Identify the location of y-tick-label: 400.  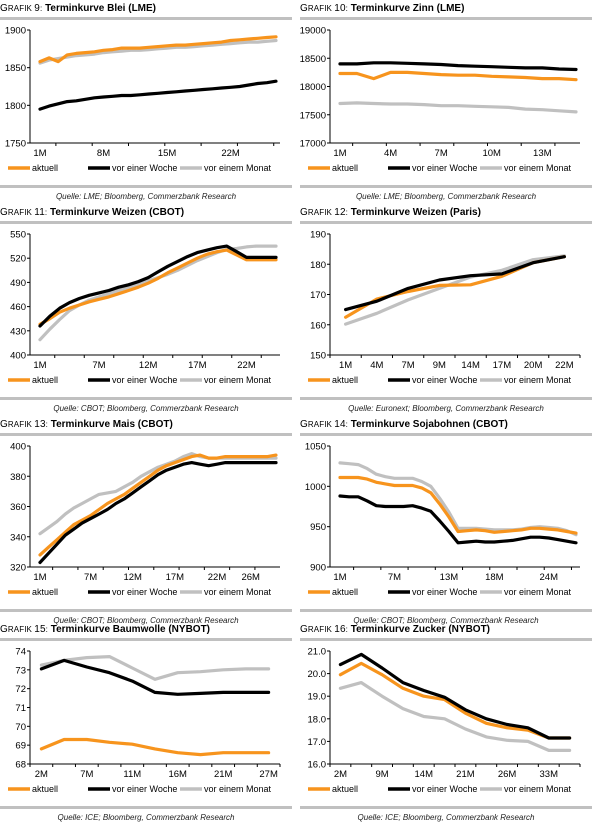
(18, 447).